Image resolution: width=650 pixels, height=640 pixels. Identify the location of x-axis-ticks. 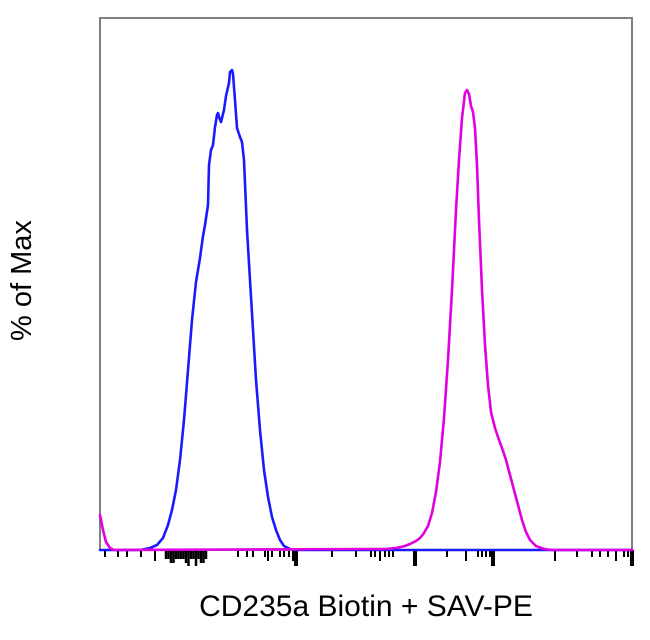
(369, 558).